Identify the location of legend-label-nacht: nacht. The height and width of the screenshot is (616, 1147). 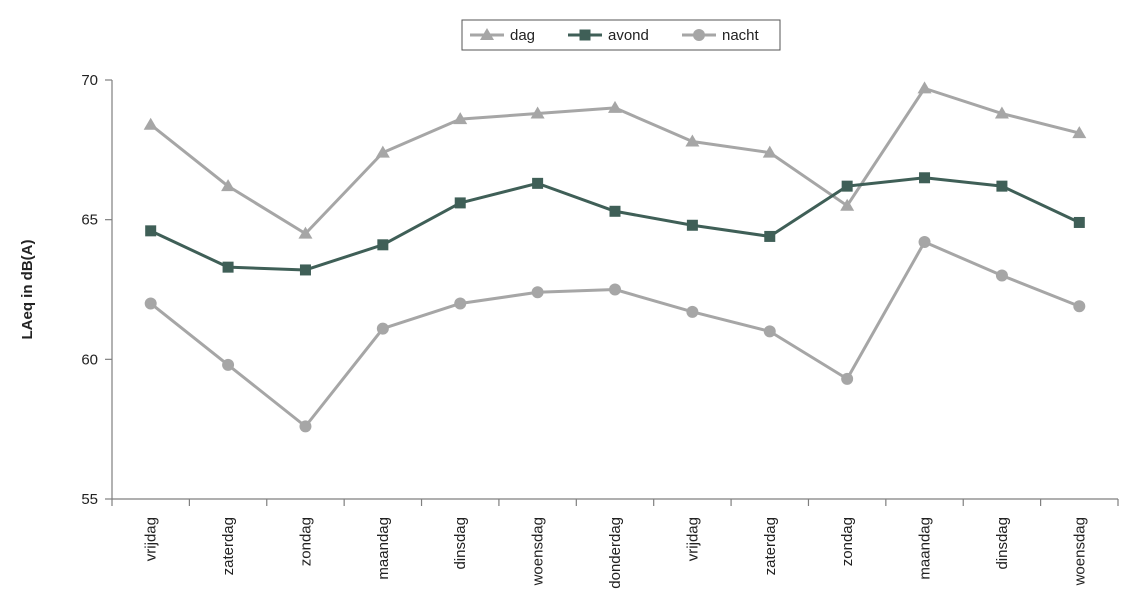
(741, 35).